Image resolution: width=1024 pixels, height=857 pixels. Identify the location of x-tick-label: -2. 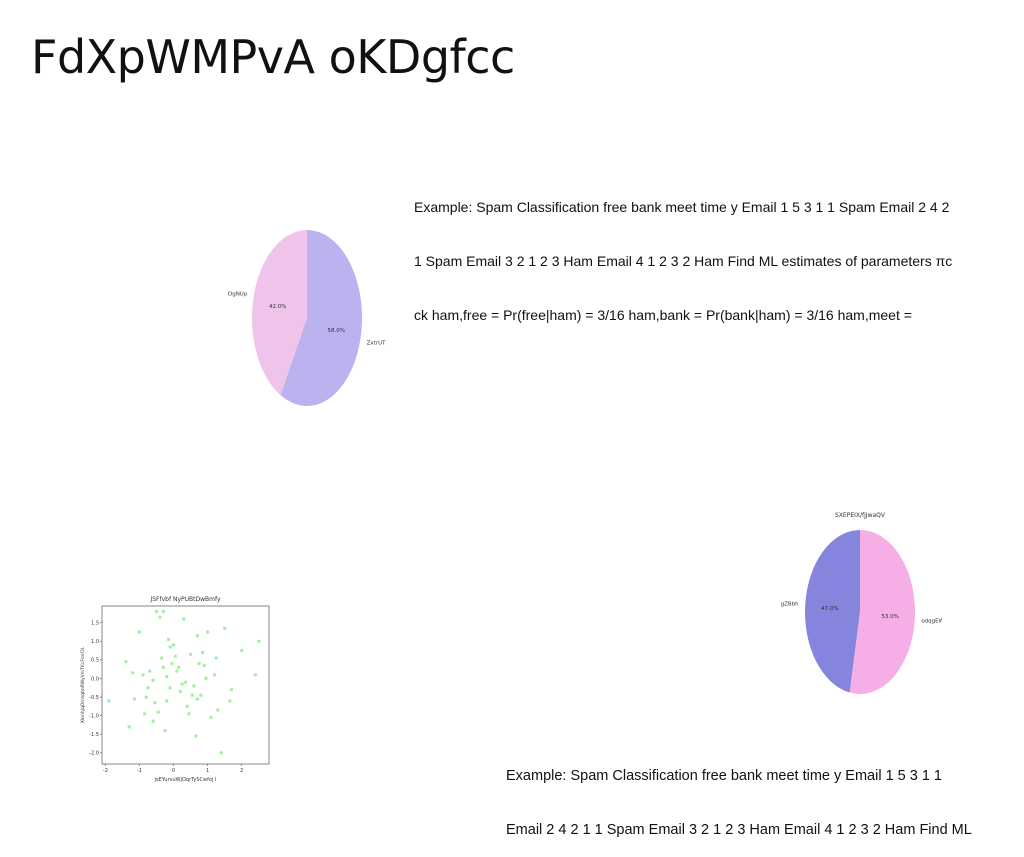
(105, 771).